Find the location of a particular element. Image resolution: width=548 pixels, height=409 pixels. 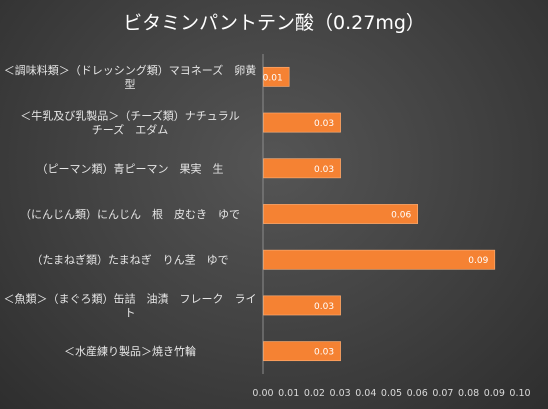

x-tick-label: 0.00 is located at coordinates (262, 393).